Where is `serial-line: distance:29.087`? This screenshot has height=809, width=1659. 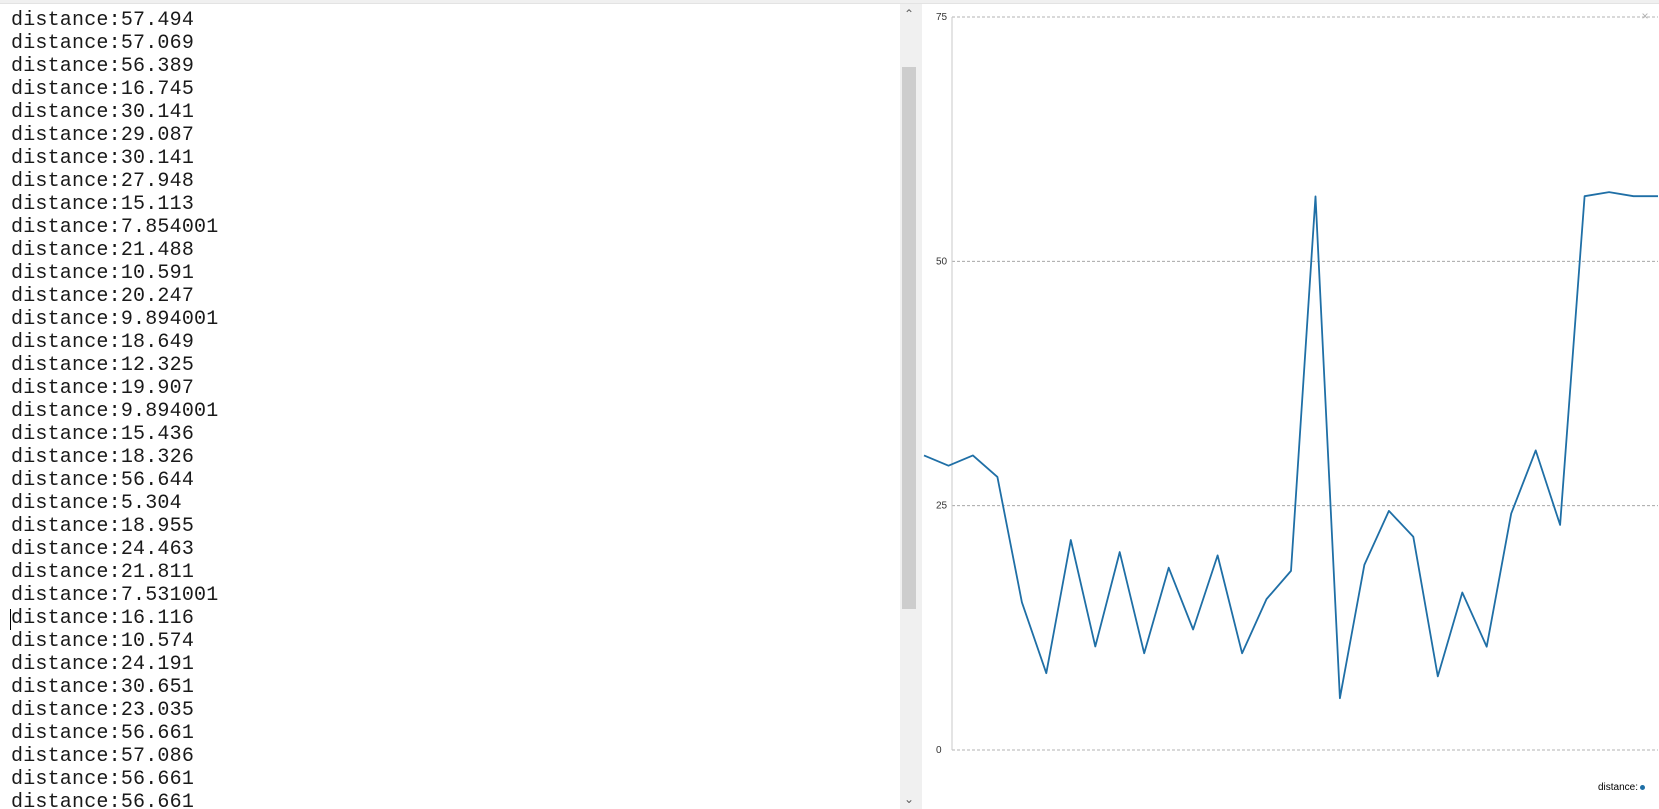 serial-line: distance:29.087 is located at coordinates (103, 135).